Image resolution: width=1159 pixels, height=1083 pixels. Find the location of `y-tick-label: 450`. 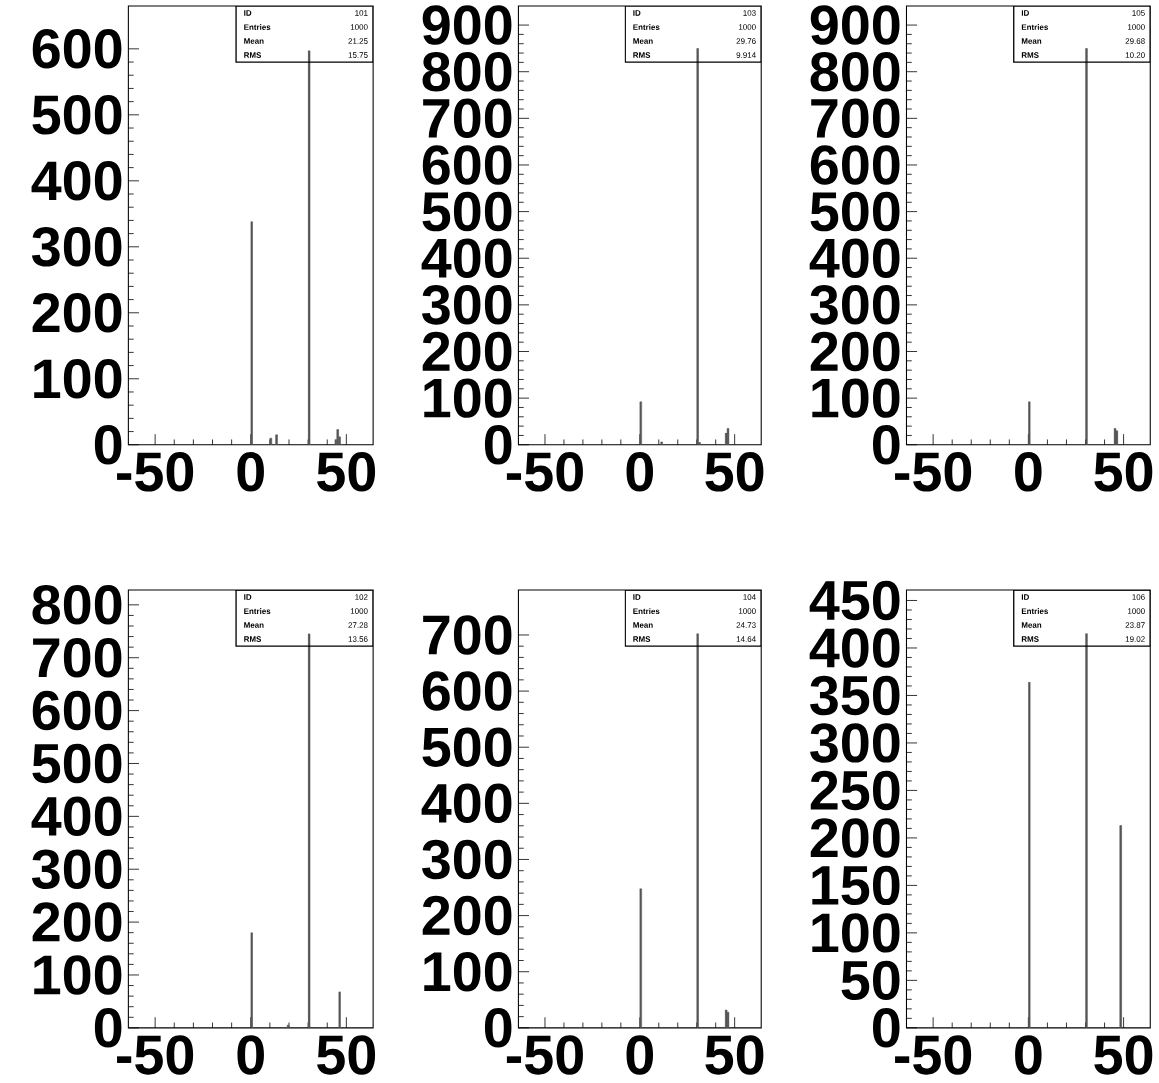

y-tick-label: 450 is located at coordinates (854, 600).